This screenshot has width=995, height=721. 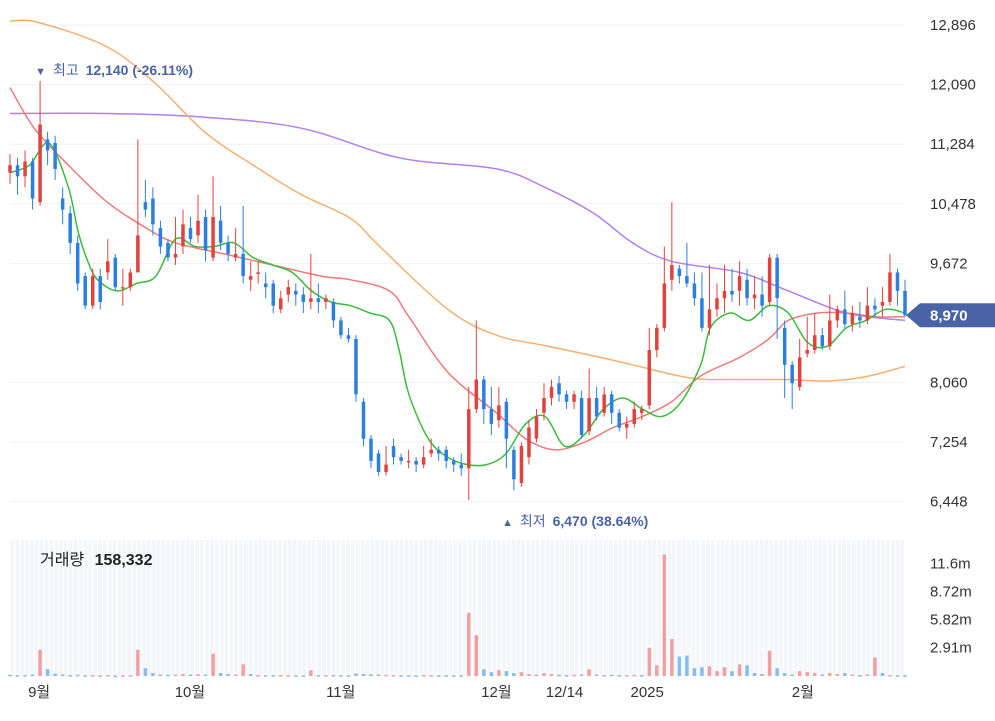 What do you see at coordinates (496, 692) in the screenshot?
I see `date-tick-label: 12월` at bounding box center [496, 692].